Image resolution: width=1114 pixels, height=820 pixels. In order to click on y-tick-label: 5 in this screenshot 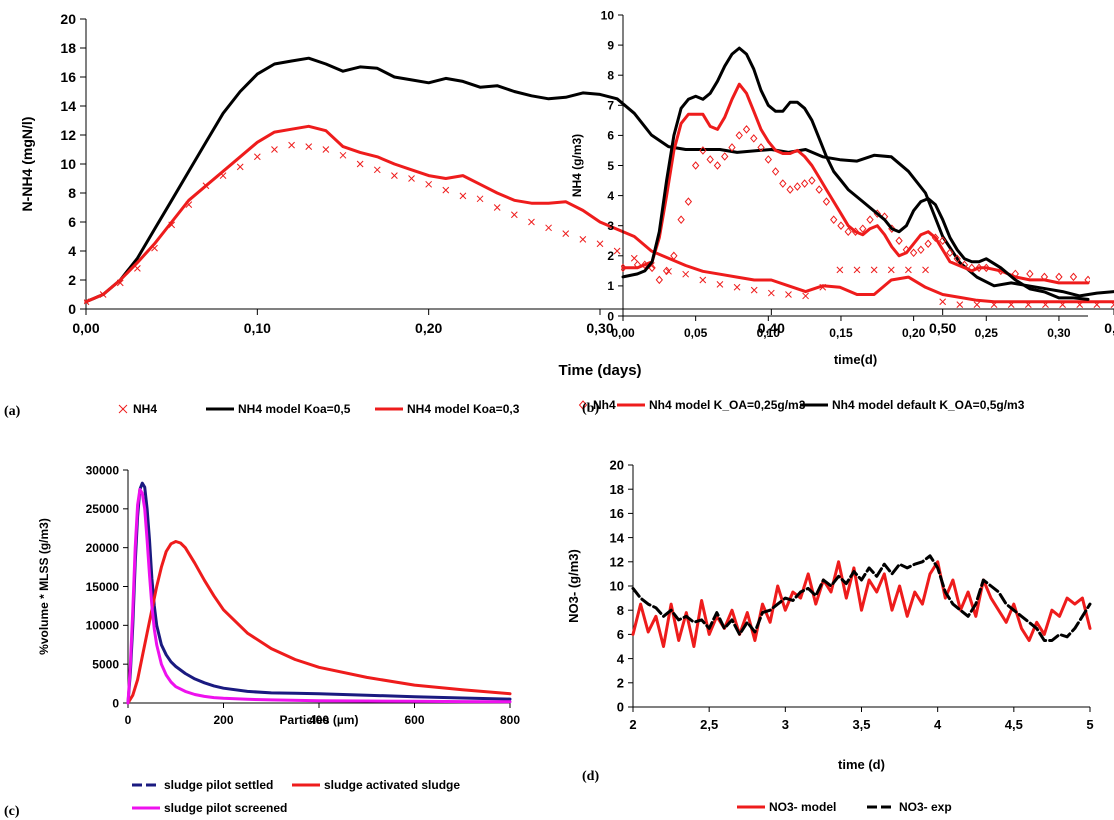, I will do `click(610, 166)`.